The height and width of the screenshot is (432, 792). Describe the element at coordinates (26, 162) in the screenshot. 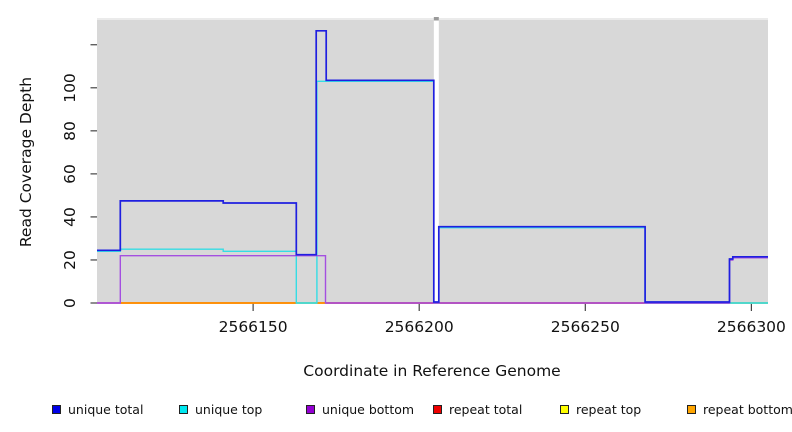

I see `y-axis-label: Read Coverage Depth` at that location.